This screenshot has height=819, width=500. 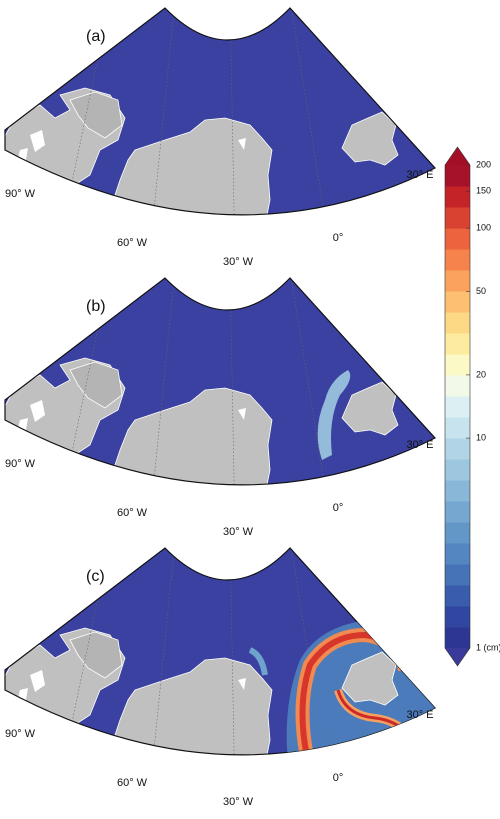 I want to click on colorbar-tick-label: 150, so click(x=483, y=191).